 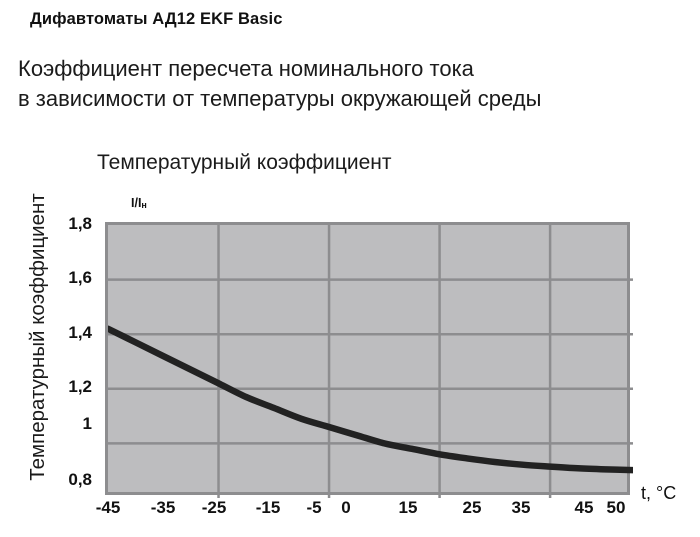 I want to click on subtitle-line-1: Коэффициент пересчета номинального тока, so click(x=246, y=68).